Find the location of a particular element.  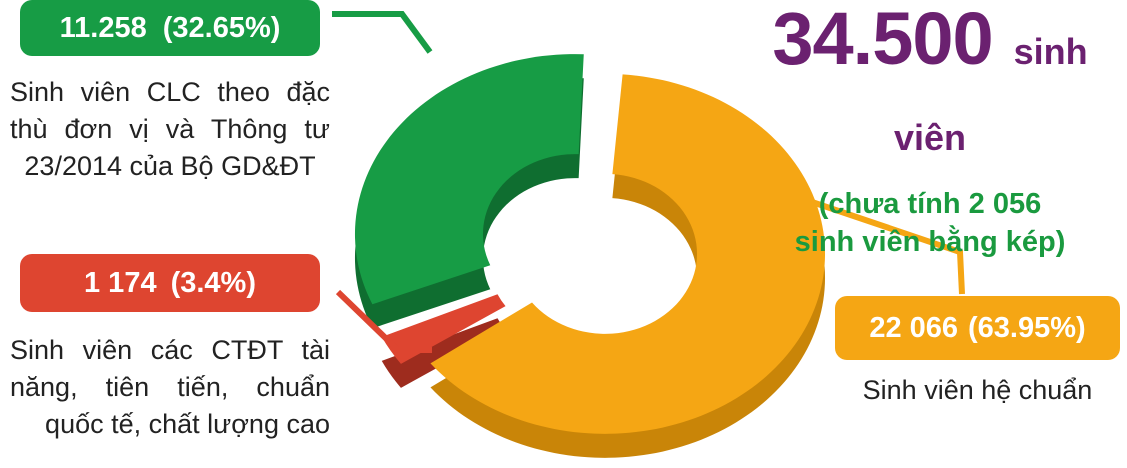

orange-value-badge: 22 066 (63.95%) is located at coordinates (977, 328).